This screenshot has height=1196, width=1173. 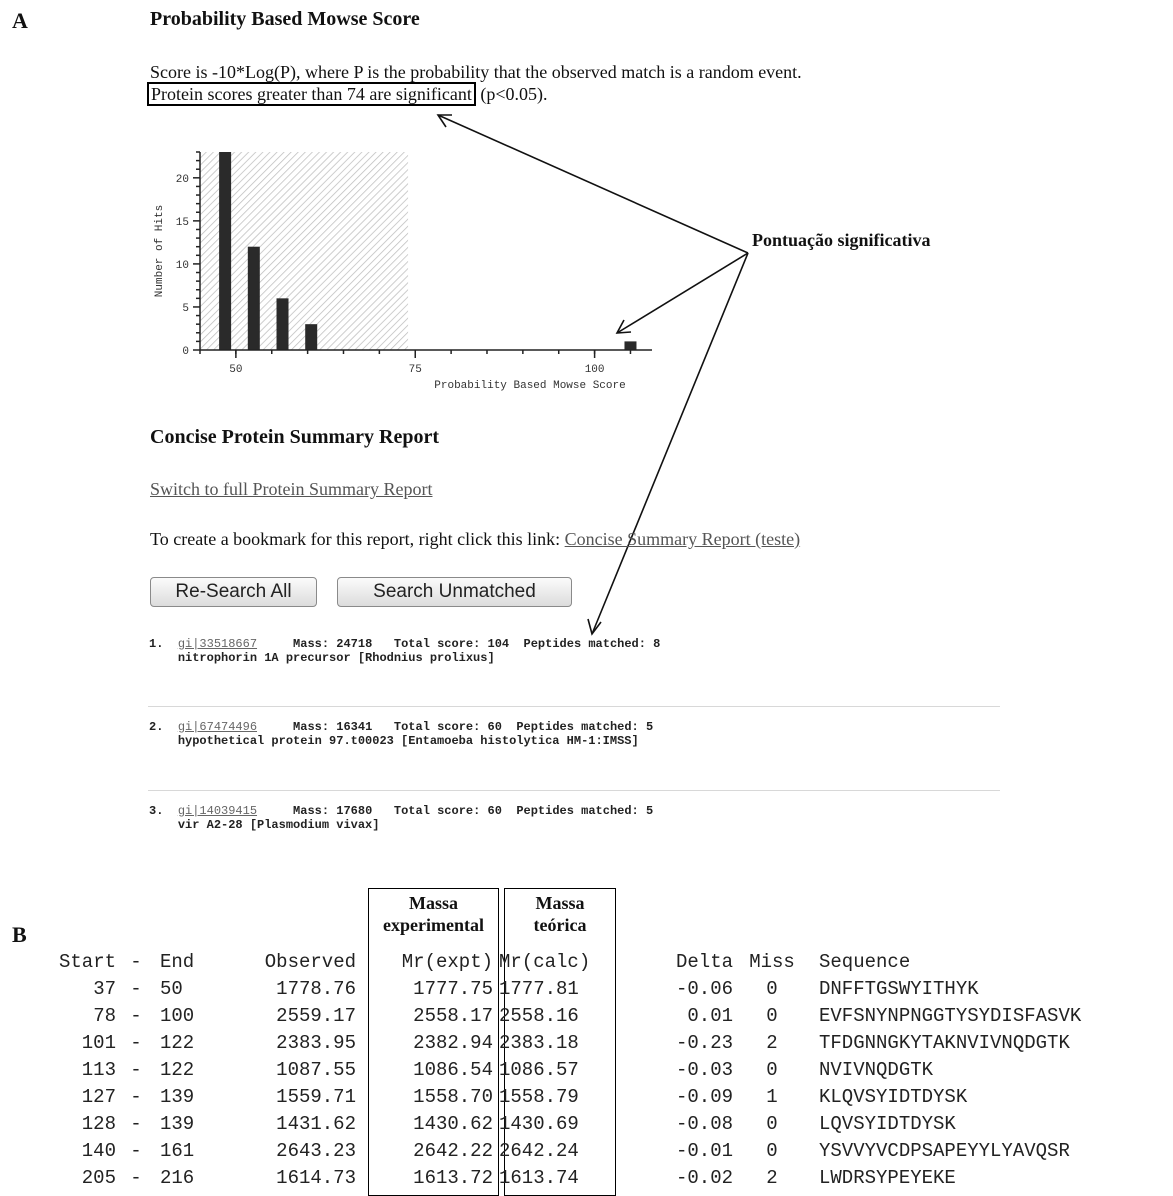 What do you see at coordinates (710, 1015) in the screenshot?
I see `cell-delta: 0.01` at bounding box center [710, 1015].